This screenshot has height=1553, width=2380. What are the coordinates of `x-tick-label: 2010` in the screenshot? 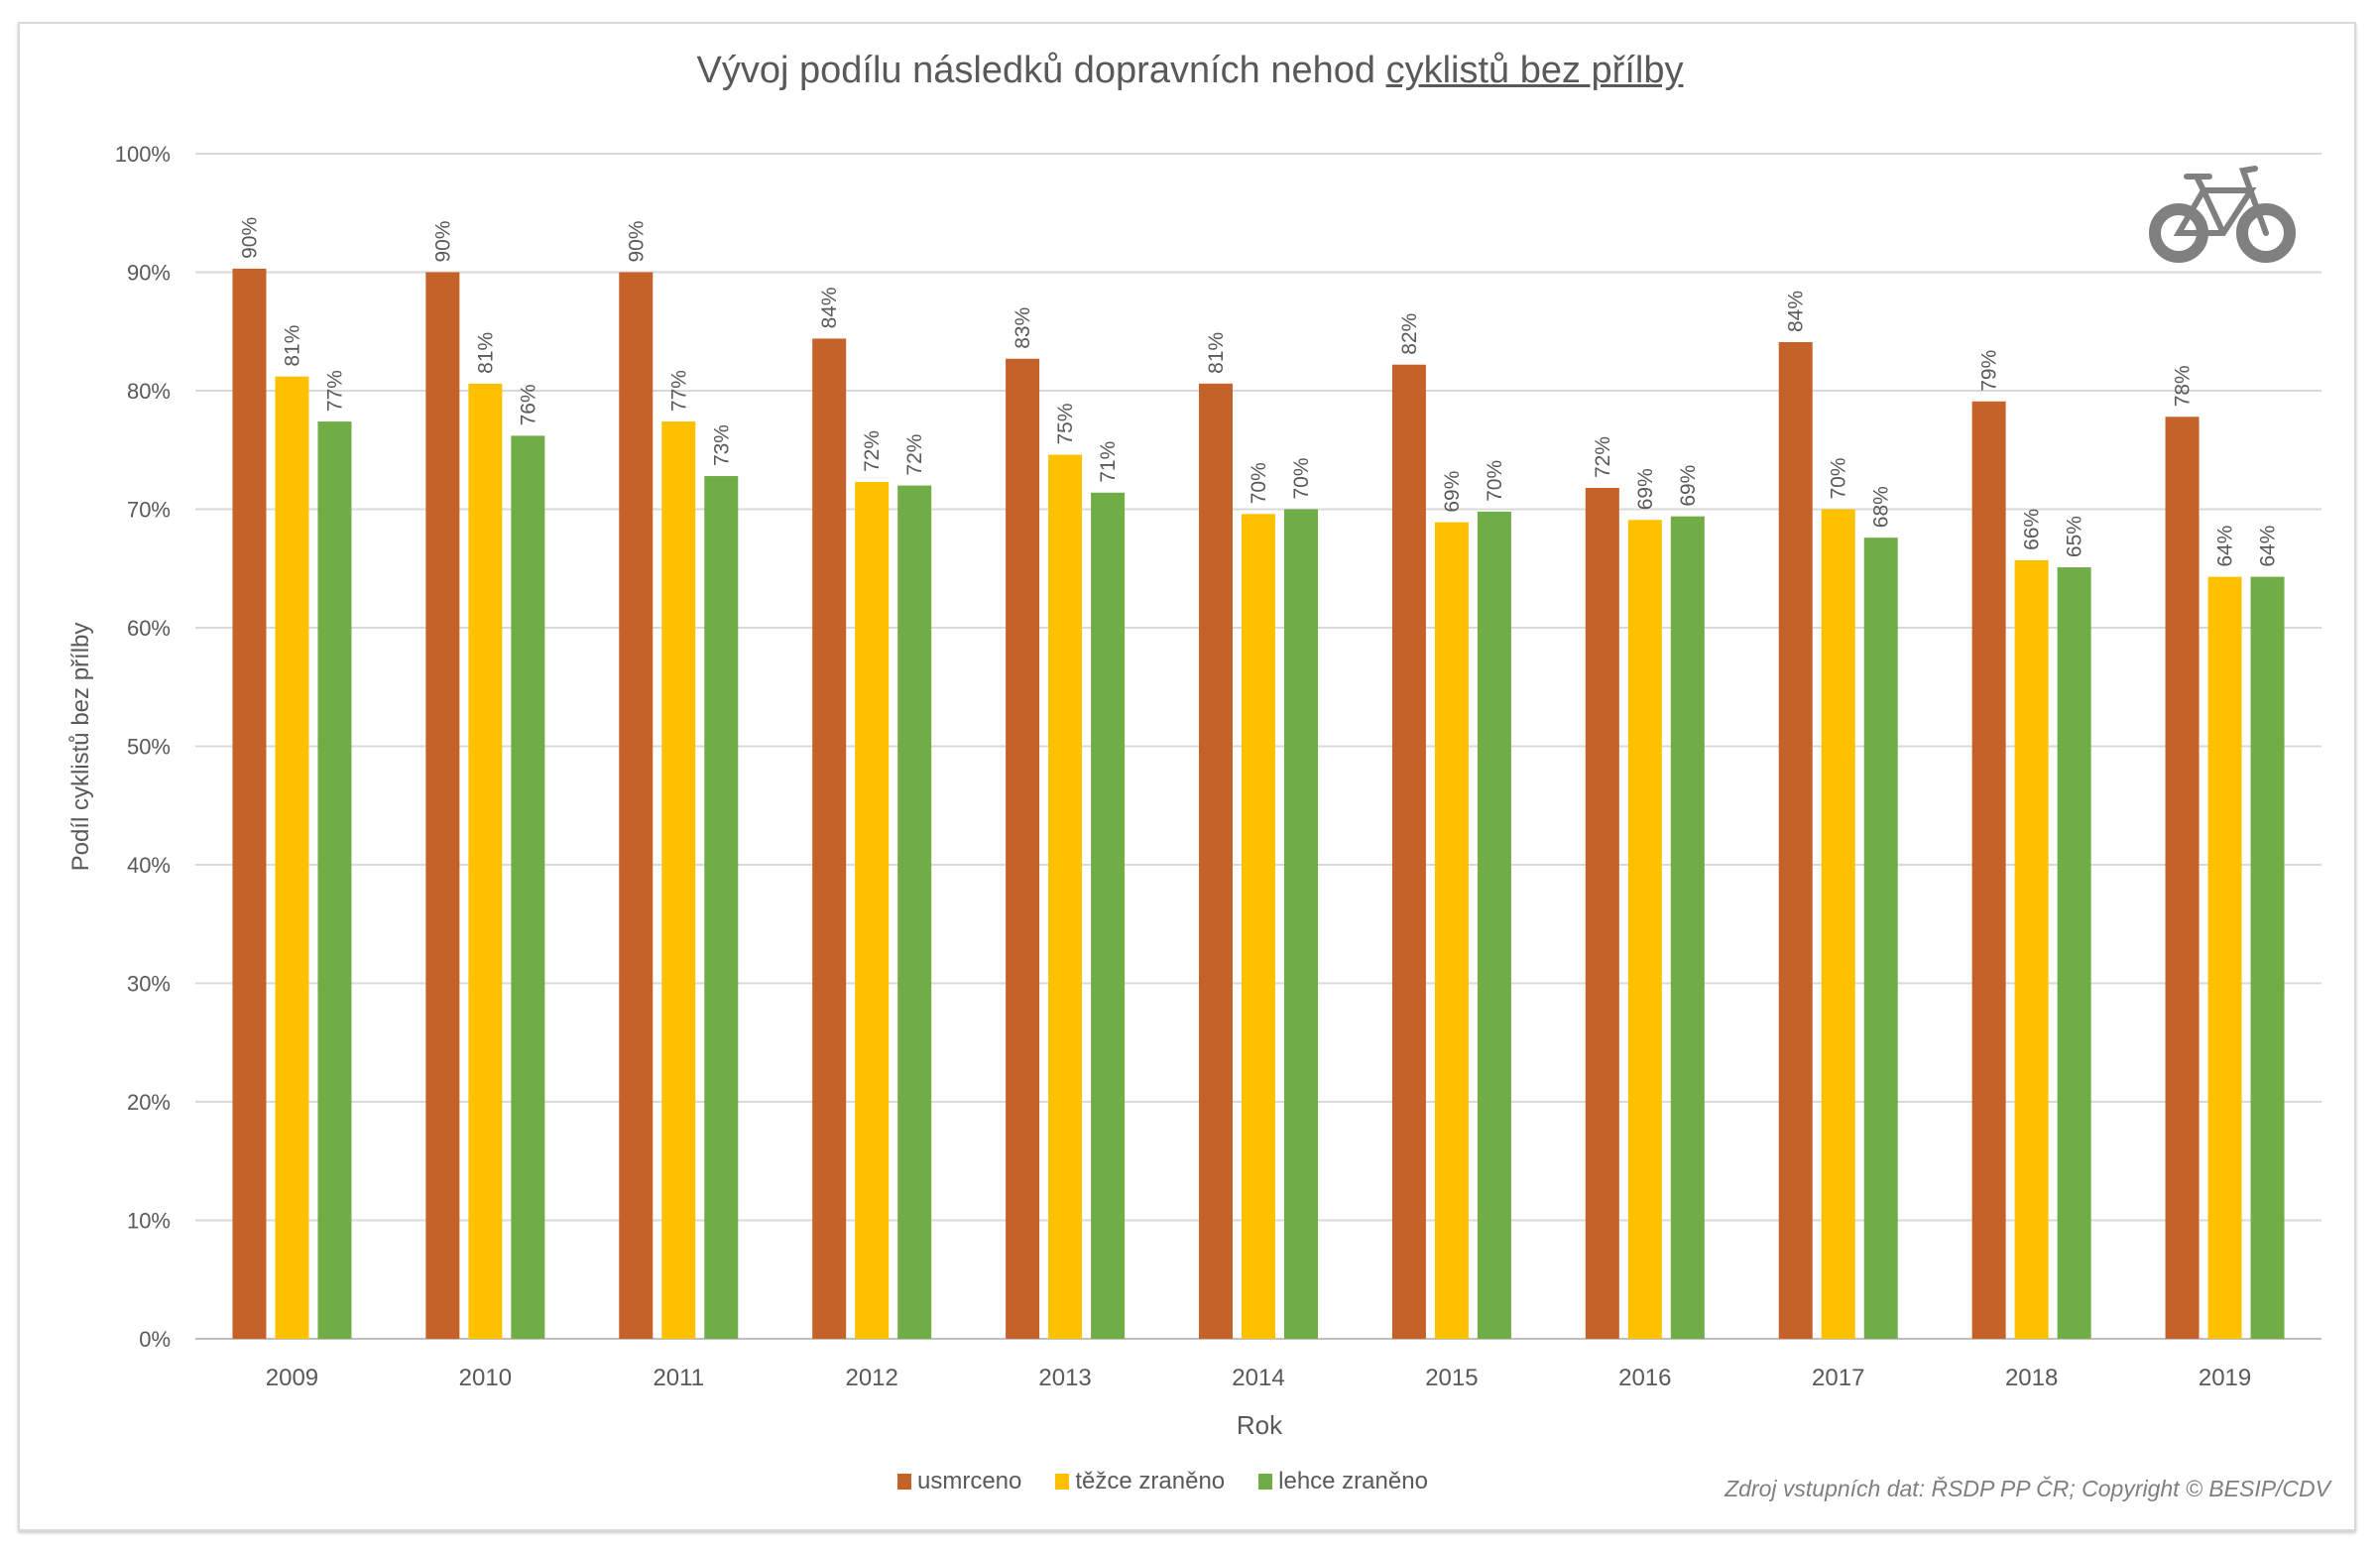 It's located at (485, 1378).